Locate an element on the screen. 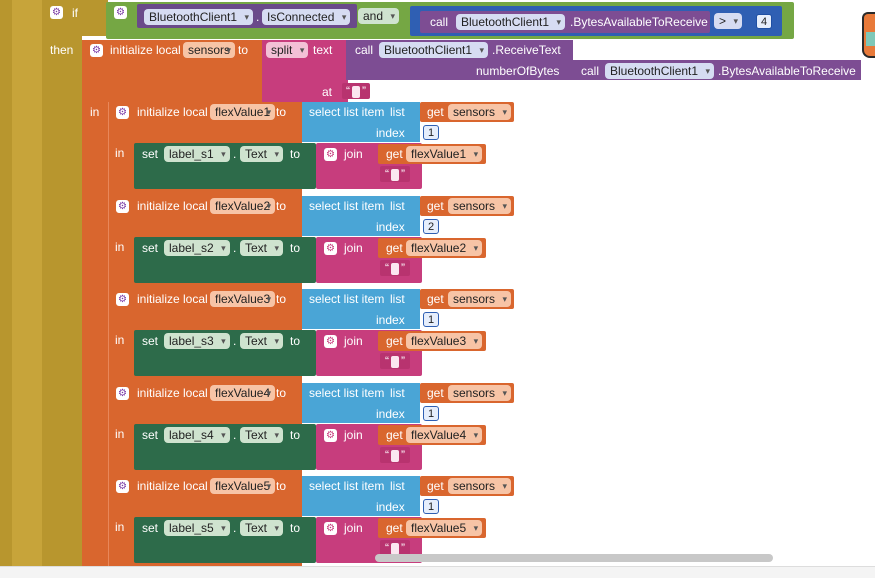 This screenshot has height=578, width=875. get-flex-dropdown: flexValue5 is located at coordinates (444, 528).